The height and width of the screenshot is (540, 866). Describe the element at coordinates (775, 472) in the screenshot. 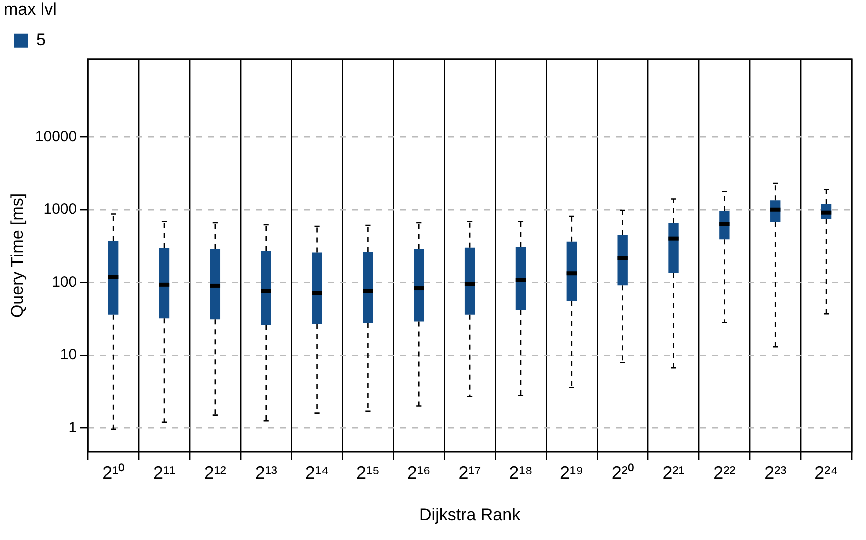

I see `x-tick-label: 2²³` at that location.